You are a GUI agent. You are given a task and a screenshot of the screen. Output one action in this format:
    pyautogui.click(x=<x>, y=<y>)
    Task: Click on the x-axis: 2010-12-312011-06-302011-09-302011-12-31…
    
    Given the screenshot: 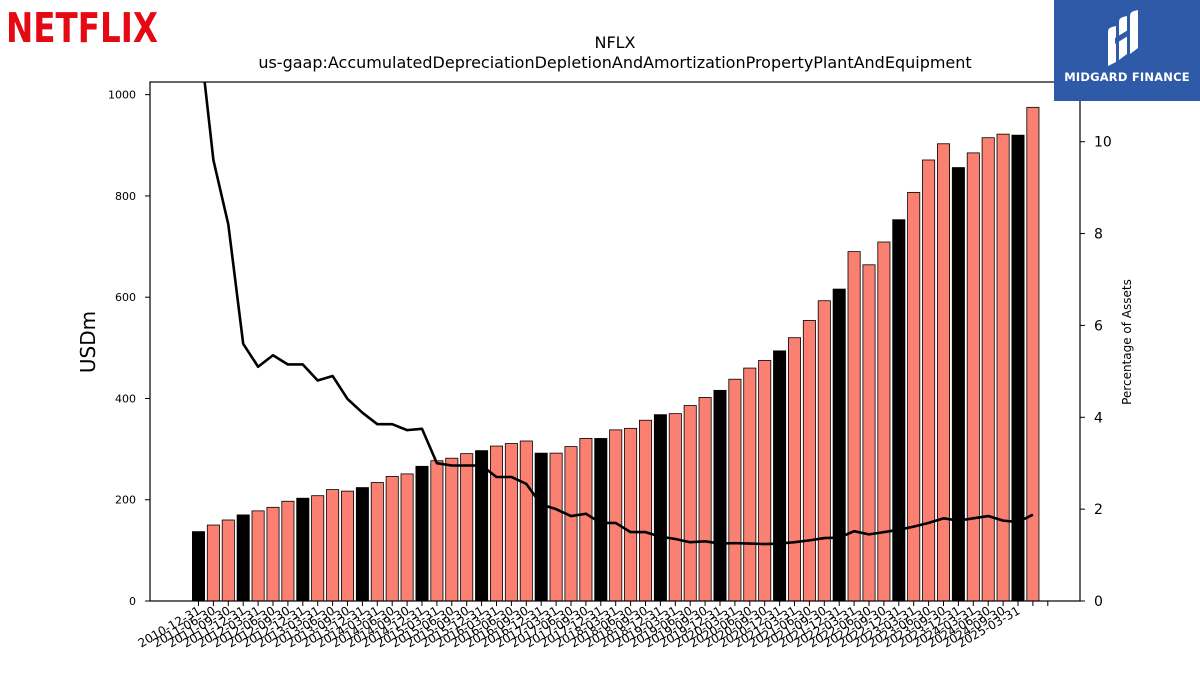 What is the action you would take?
    pyautogui.click(x=592, y=625)
    